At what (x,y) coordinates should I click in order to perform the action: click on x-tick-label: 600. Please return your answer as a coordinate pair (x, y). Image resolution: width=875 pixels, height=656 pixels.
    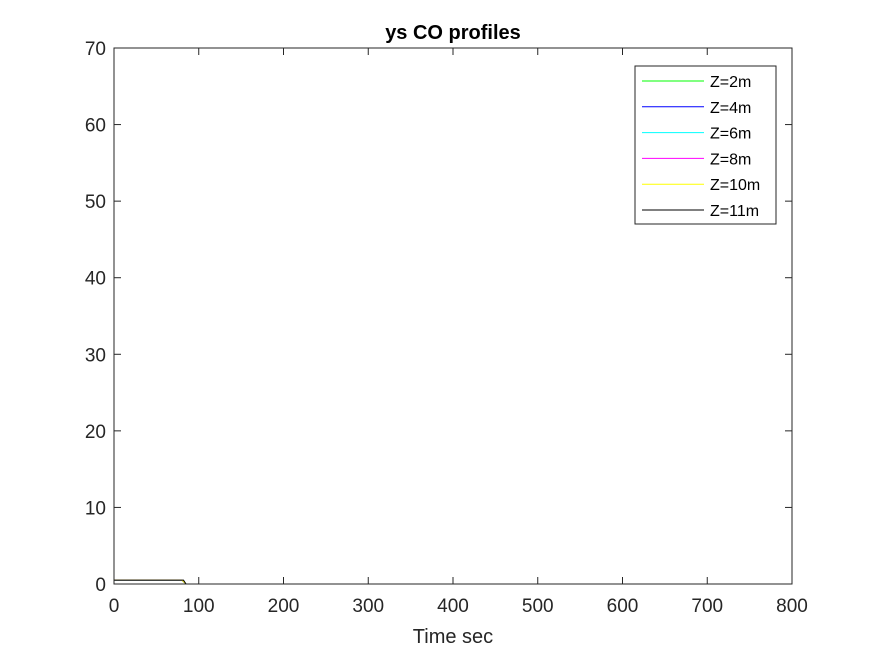
    Looking at the image, I should click on (623, 606).